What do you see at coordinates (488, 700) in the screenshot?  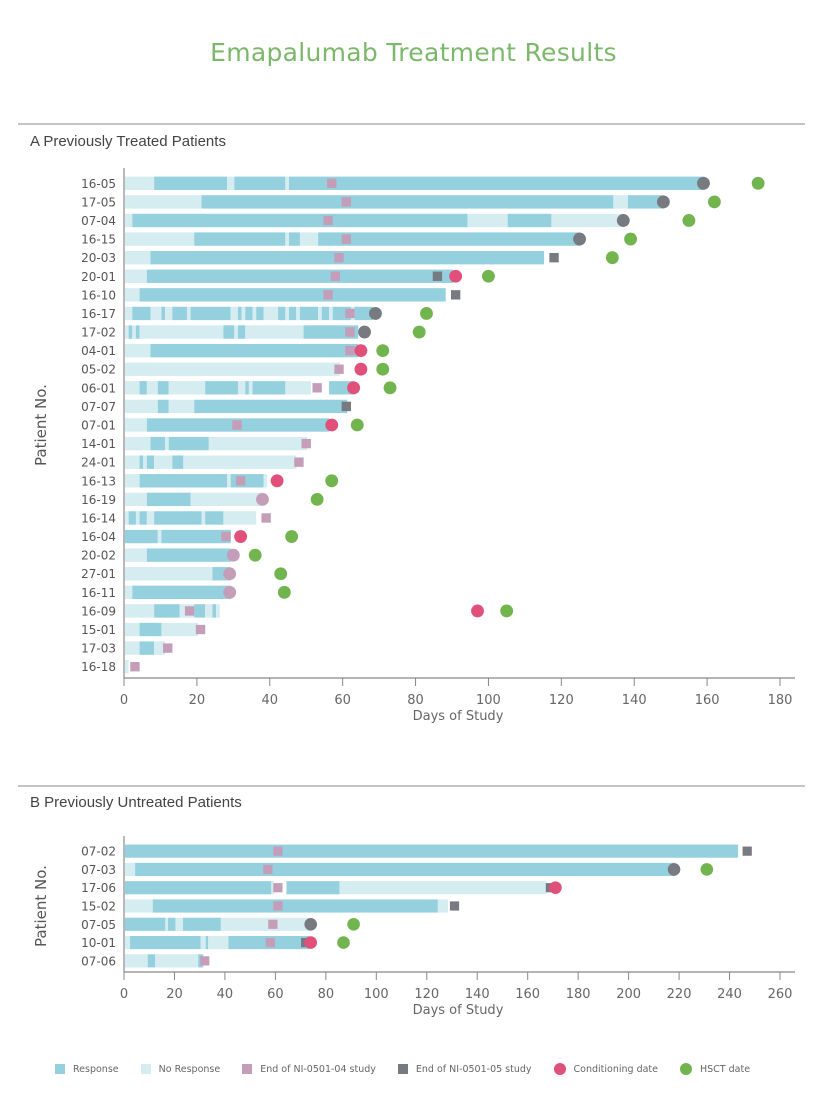 I see `x-tick-label: 100` at bounding box center [488, 700].